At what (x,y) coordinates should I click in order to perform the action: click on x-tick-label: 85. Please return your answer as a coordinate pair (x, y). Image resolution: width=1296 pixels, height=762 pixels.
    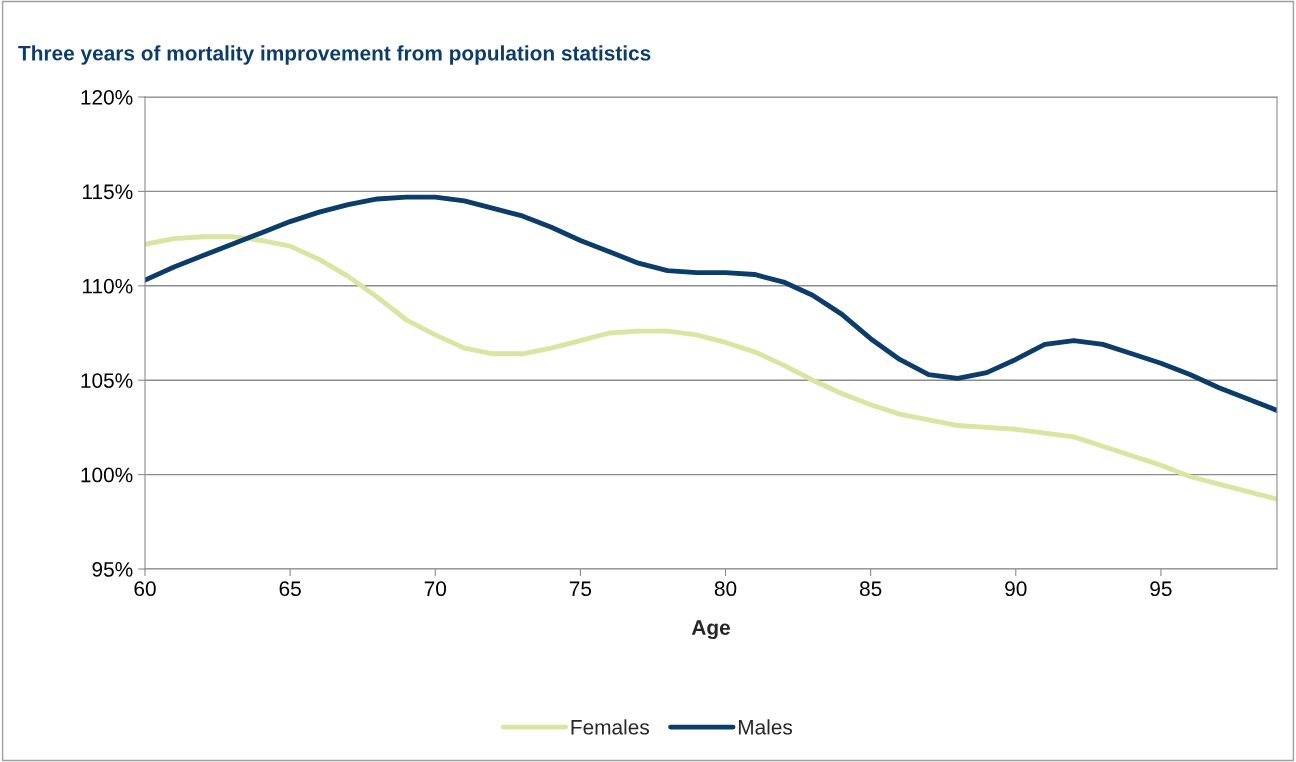
    Looking at the image, I should click on (870, 589).